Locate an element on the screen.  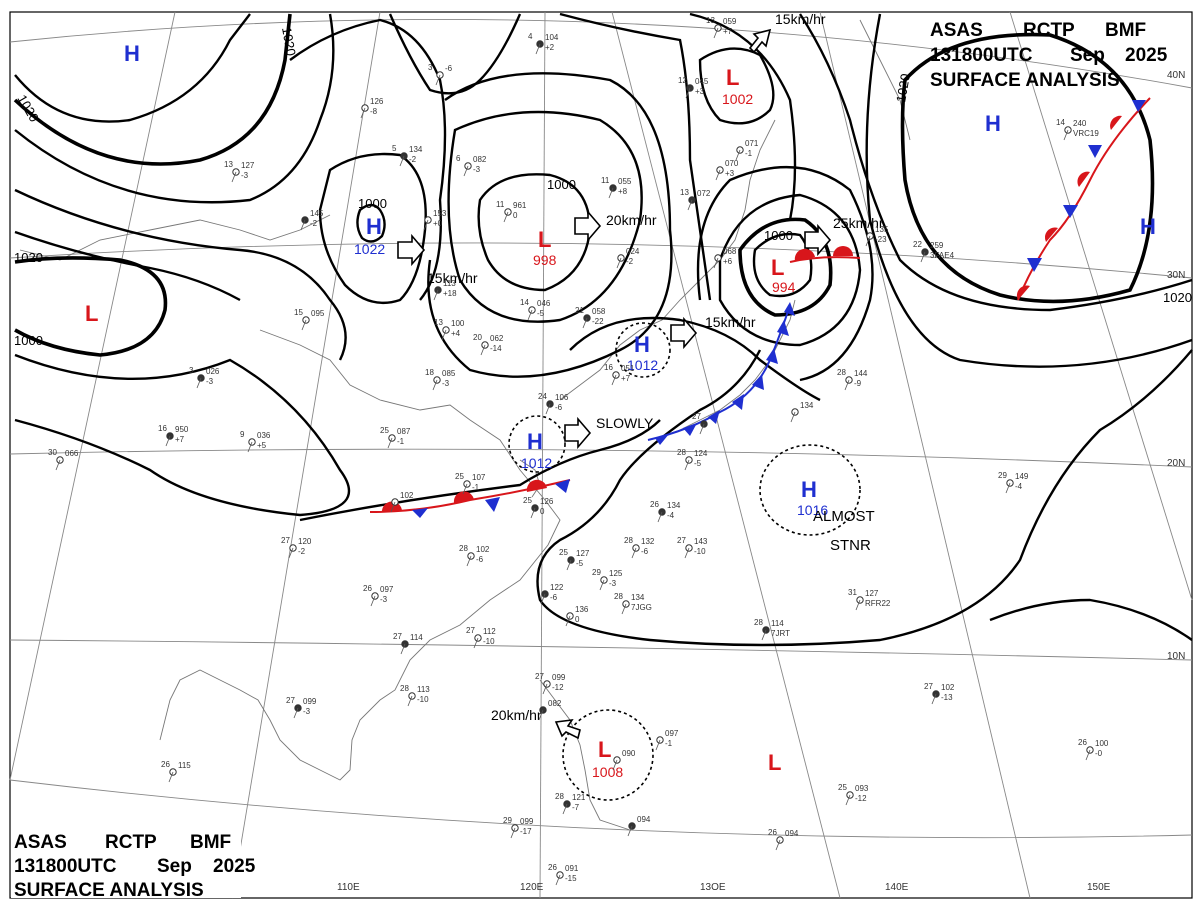
center-high-pacific: H is located at coordinates (809, 489).